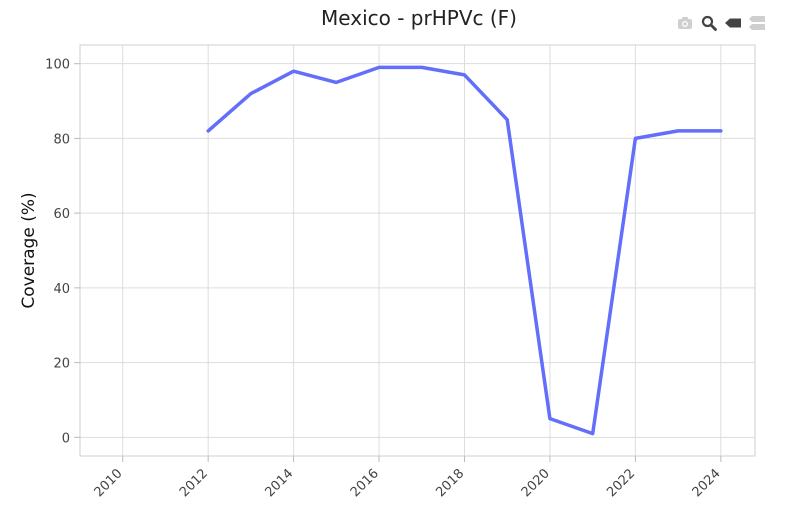 This screenshot has width=805, height=531. What do you see at coordinates (408, 478) in the screenshot?
I see `x-axis-ticks: 2010 2012 2014 2016 2018 2020 2022 2024` at bounding box center [408, 478].